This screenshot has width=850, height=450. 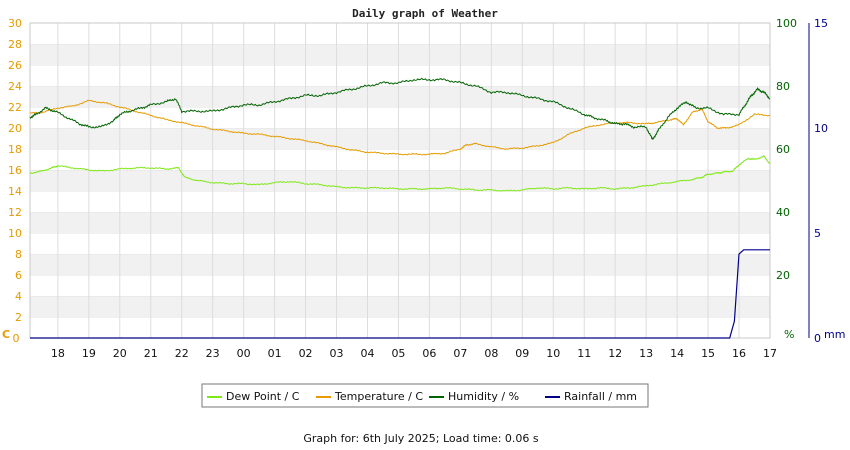 What do you see at coordinates (783, 212) in the screenshot?
I see `humidity-tick-label: 40` at bounding box center [783, 212].